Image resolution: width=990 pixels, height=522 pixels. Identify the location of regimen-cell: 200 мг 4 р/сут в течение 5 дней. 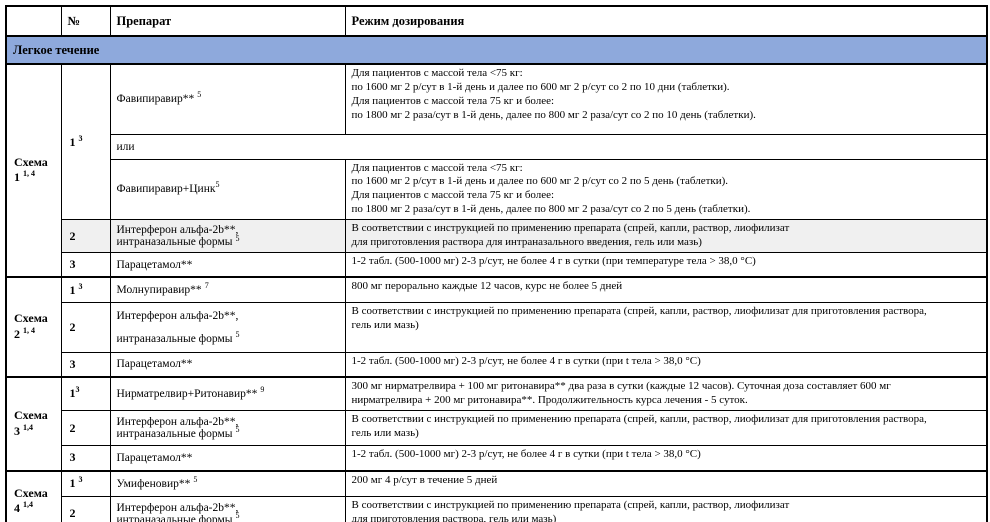
(666, 483).